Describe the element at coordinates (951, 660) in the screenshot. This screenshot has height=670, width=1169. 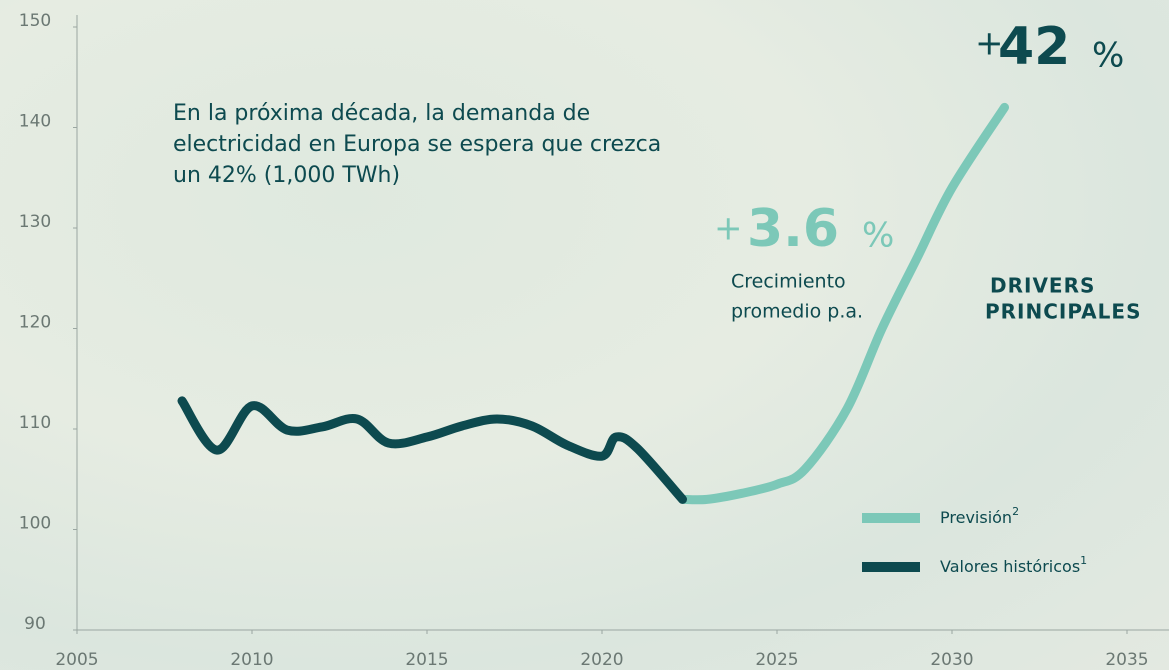
I see `x-tick-label: 2030` at that location.